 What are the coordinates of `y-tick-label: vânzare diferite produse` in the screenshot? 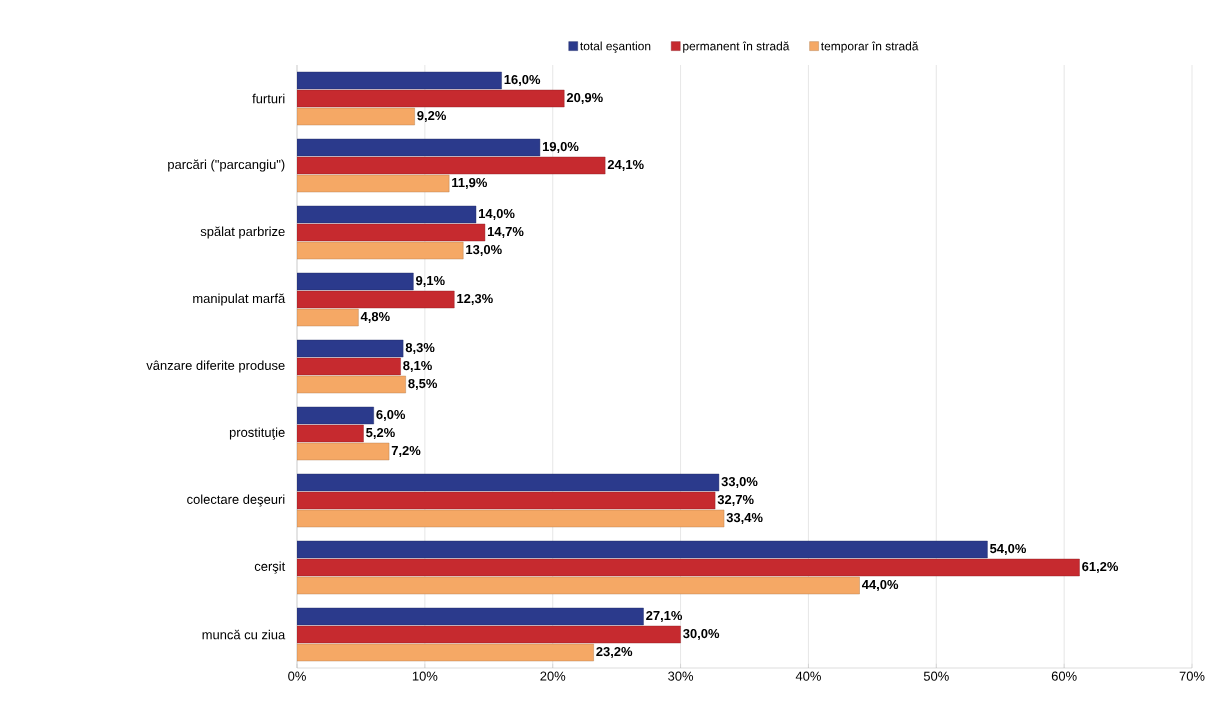 It's located at (215, 366).